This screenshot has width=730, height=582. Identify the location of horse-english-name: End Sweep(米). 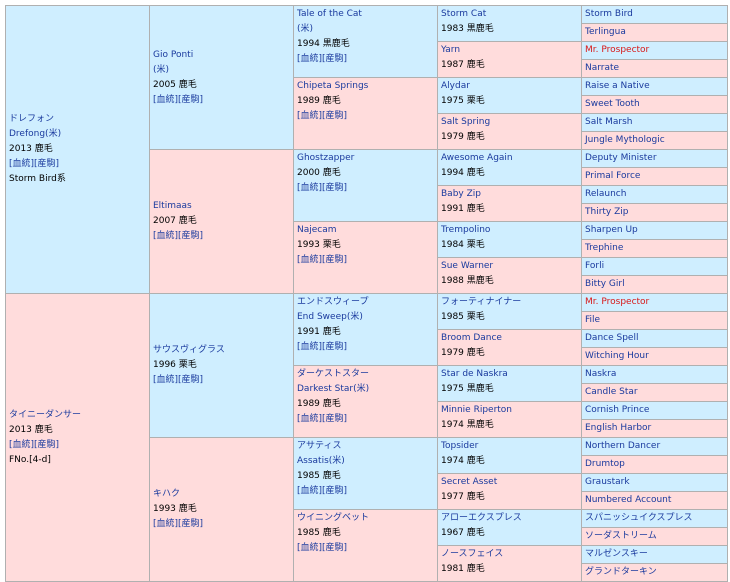
(330, 317).